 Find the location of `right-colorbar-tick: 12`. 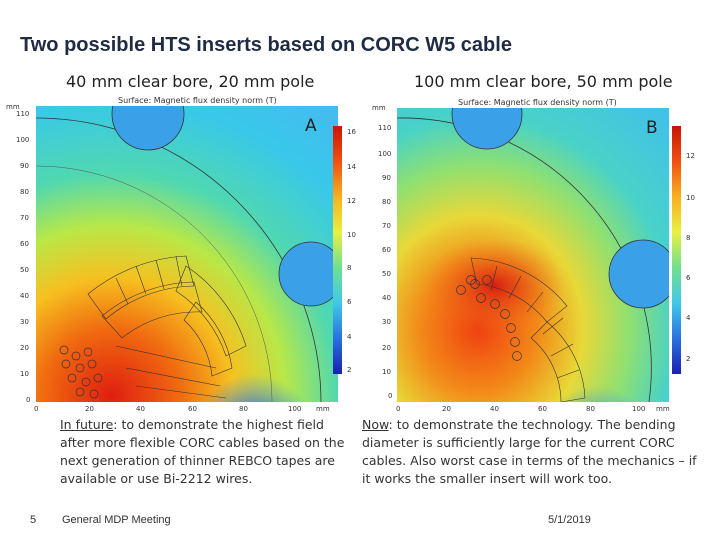

right-colorbar-tick: 12 is located at coordinates (690, 156).